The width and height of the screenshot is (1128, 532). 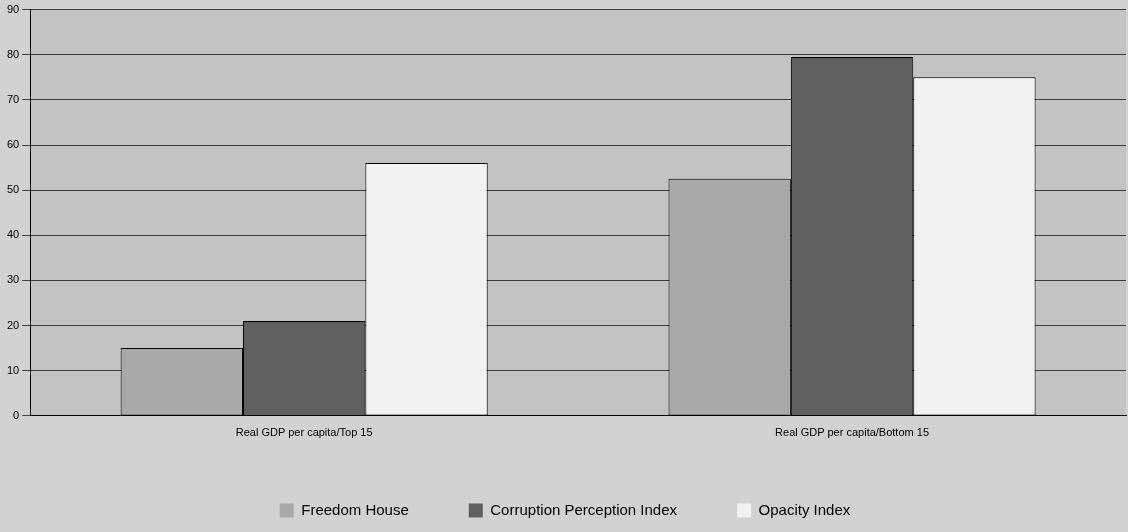 What do you see at coordinates (852, 432) in the screenshot?
I see `x-tick-label: Real GDP per capita/Bottom 15` at bounding box center [852, 432].